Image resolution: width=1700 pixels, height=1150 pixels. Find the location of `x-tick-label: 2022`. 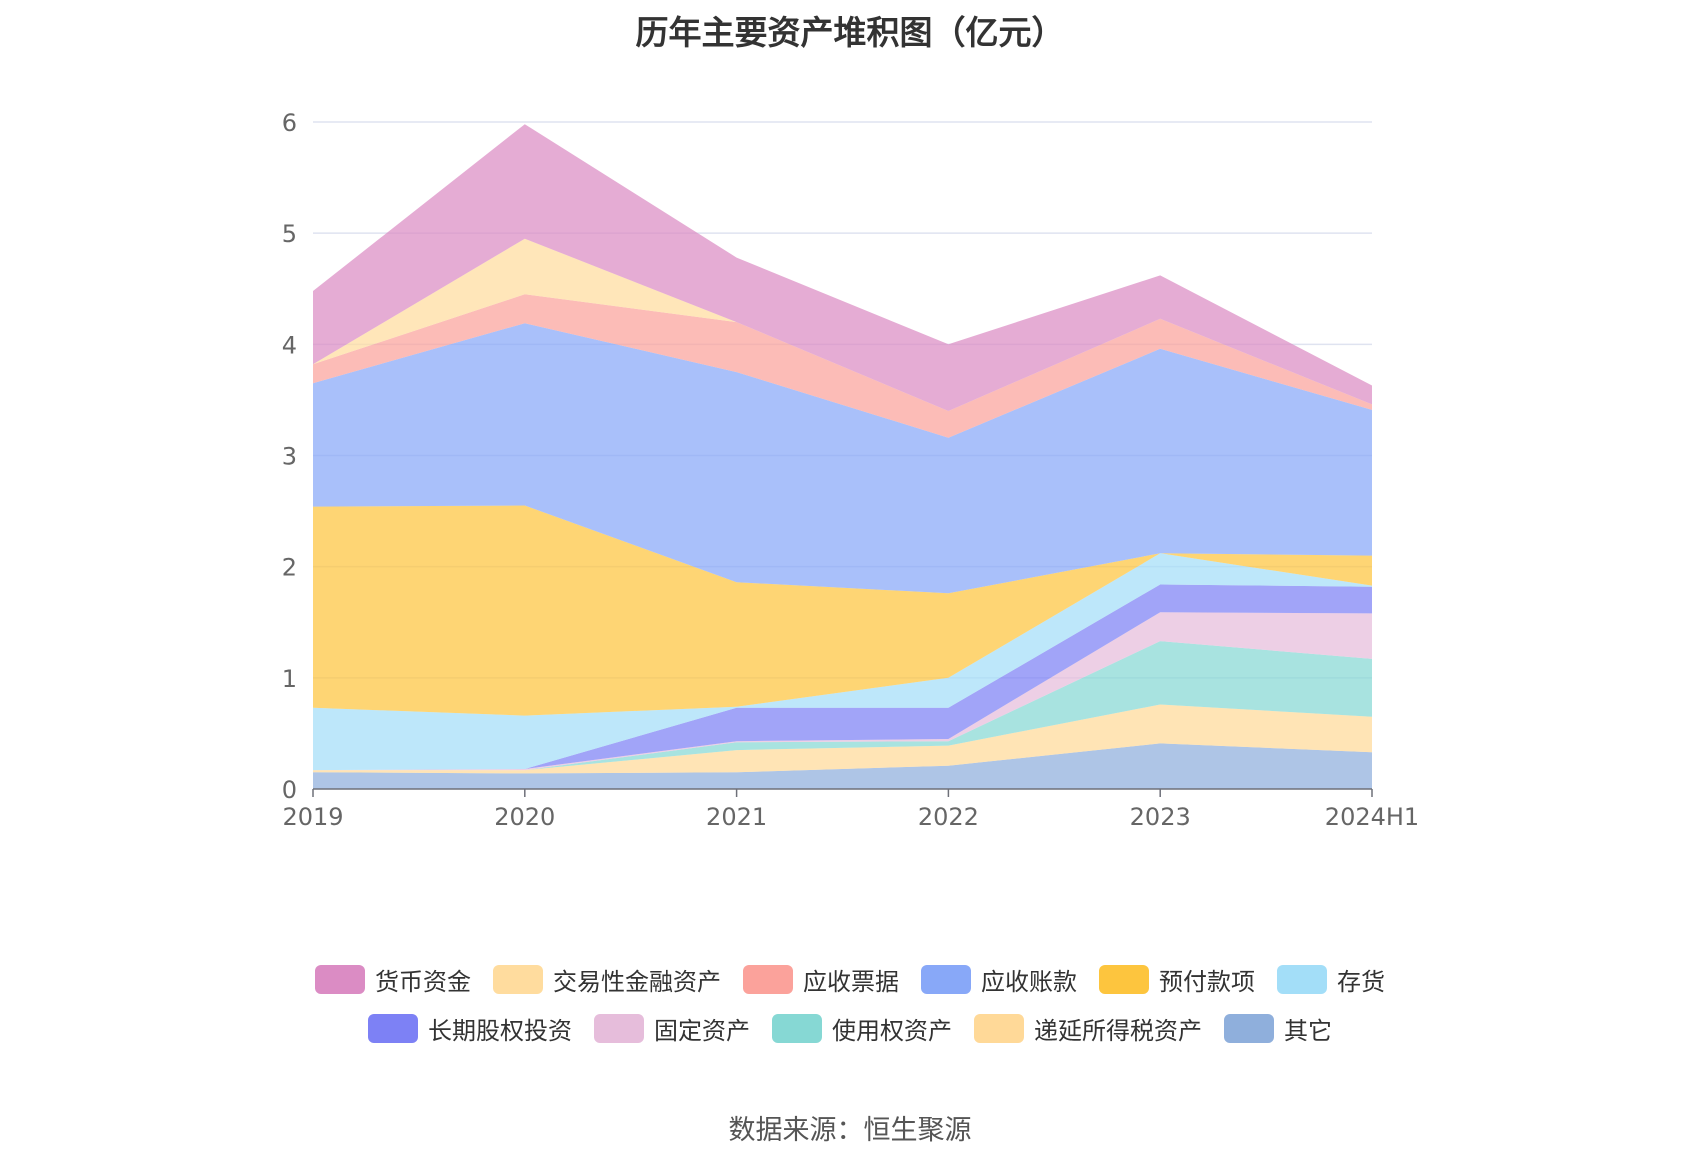

x-tick-label: 2022 is located at coordinates (948, 817).